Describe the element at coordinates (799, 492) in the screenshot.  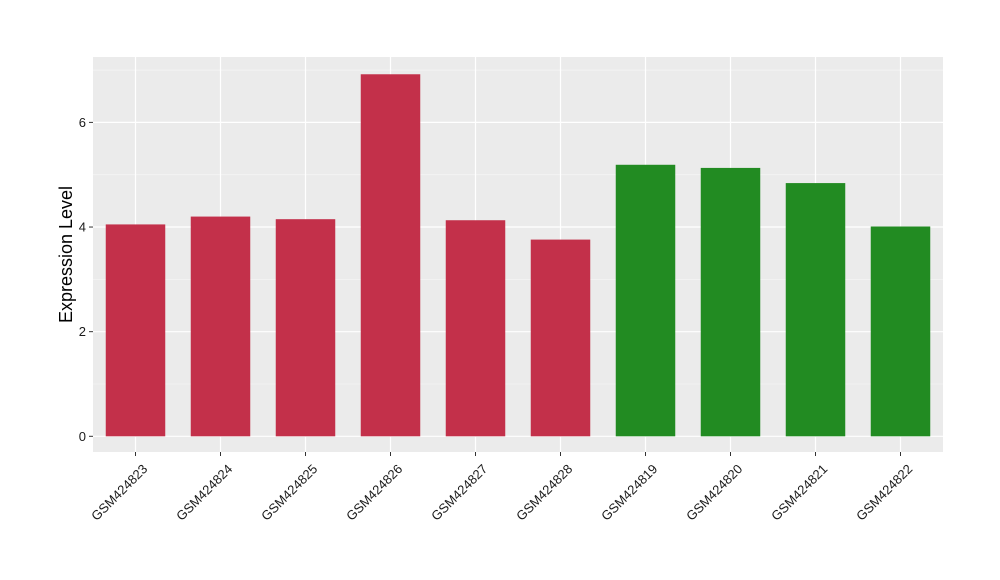
I see `x-tick-label: GSM424821` at that location.